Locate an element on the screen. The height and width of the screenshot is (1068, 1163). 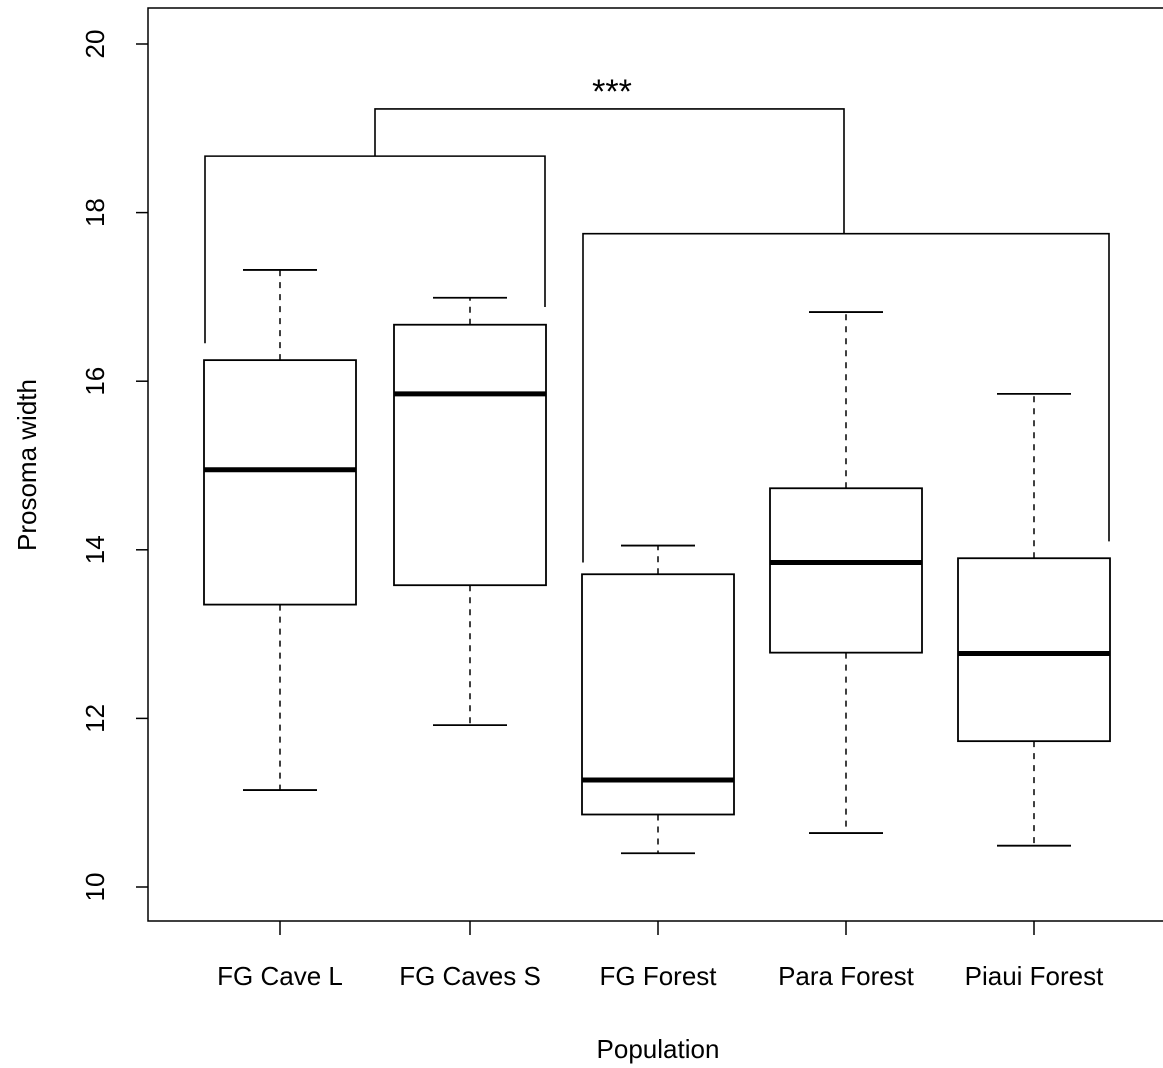
y-axis: 10 12 14 16 18 20 is located at coordinates (114, 466).